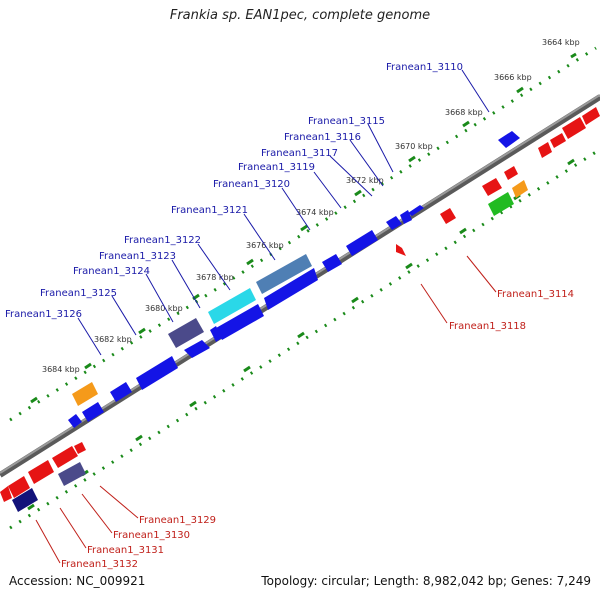 Image resolution: width=600 pixels, height=600 pixels. What do you see at coordinates (164, 308) in the screenshot?
I see `ruler-label: 3680 kbp` at bounding box center [164, 308].